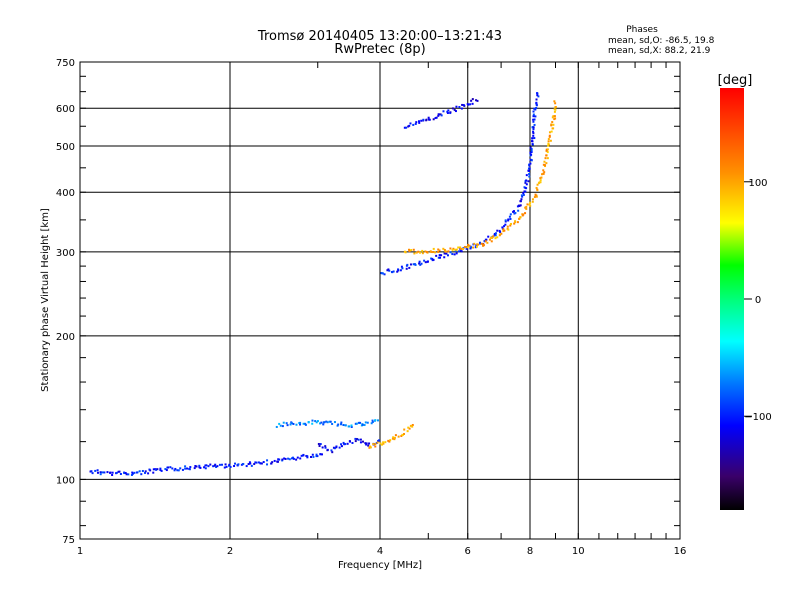  Describe the element at coordinates (661, 41) in the screenshot. I see `phases-o-line: mean, sd,O: -86.5, 19.8` at that location.